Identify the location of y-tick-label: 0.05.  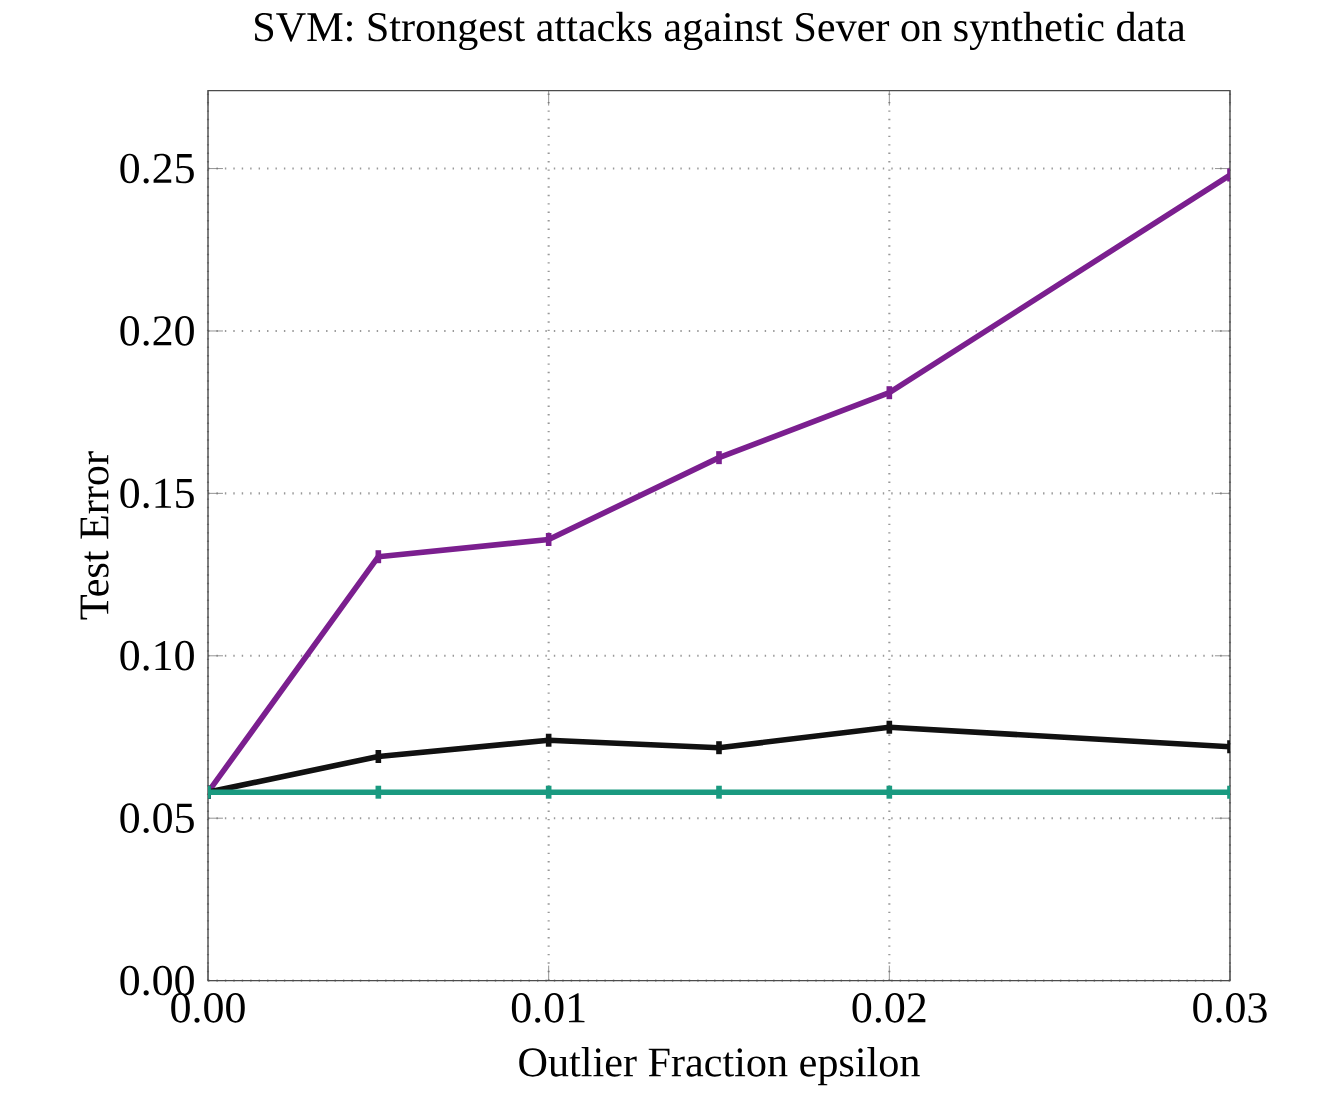
(157, 818).